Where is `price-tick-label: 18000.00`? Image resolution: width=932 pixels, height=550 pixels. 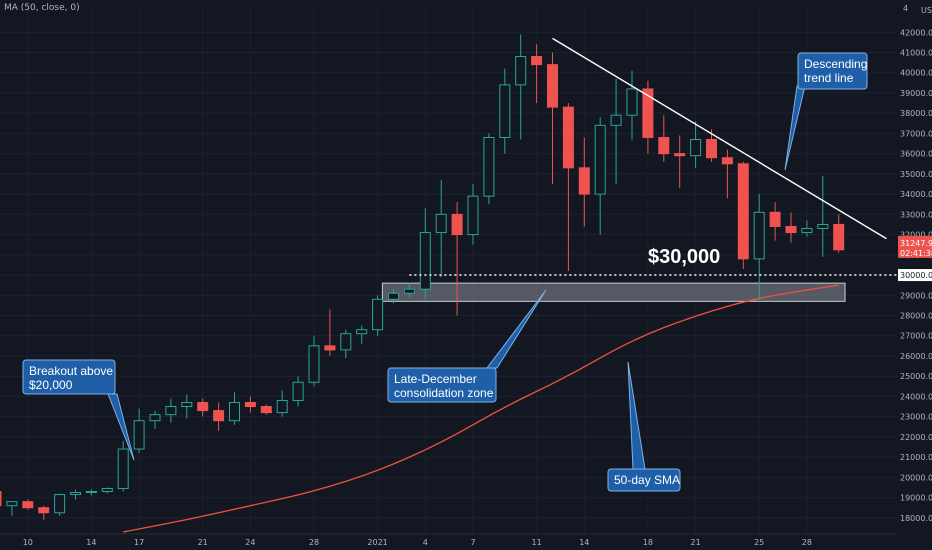
price-tick-label: 18000.00 is located at coordinates (916, 518).